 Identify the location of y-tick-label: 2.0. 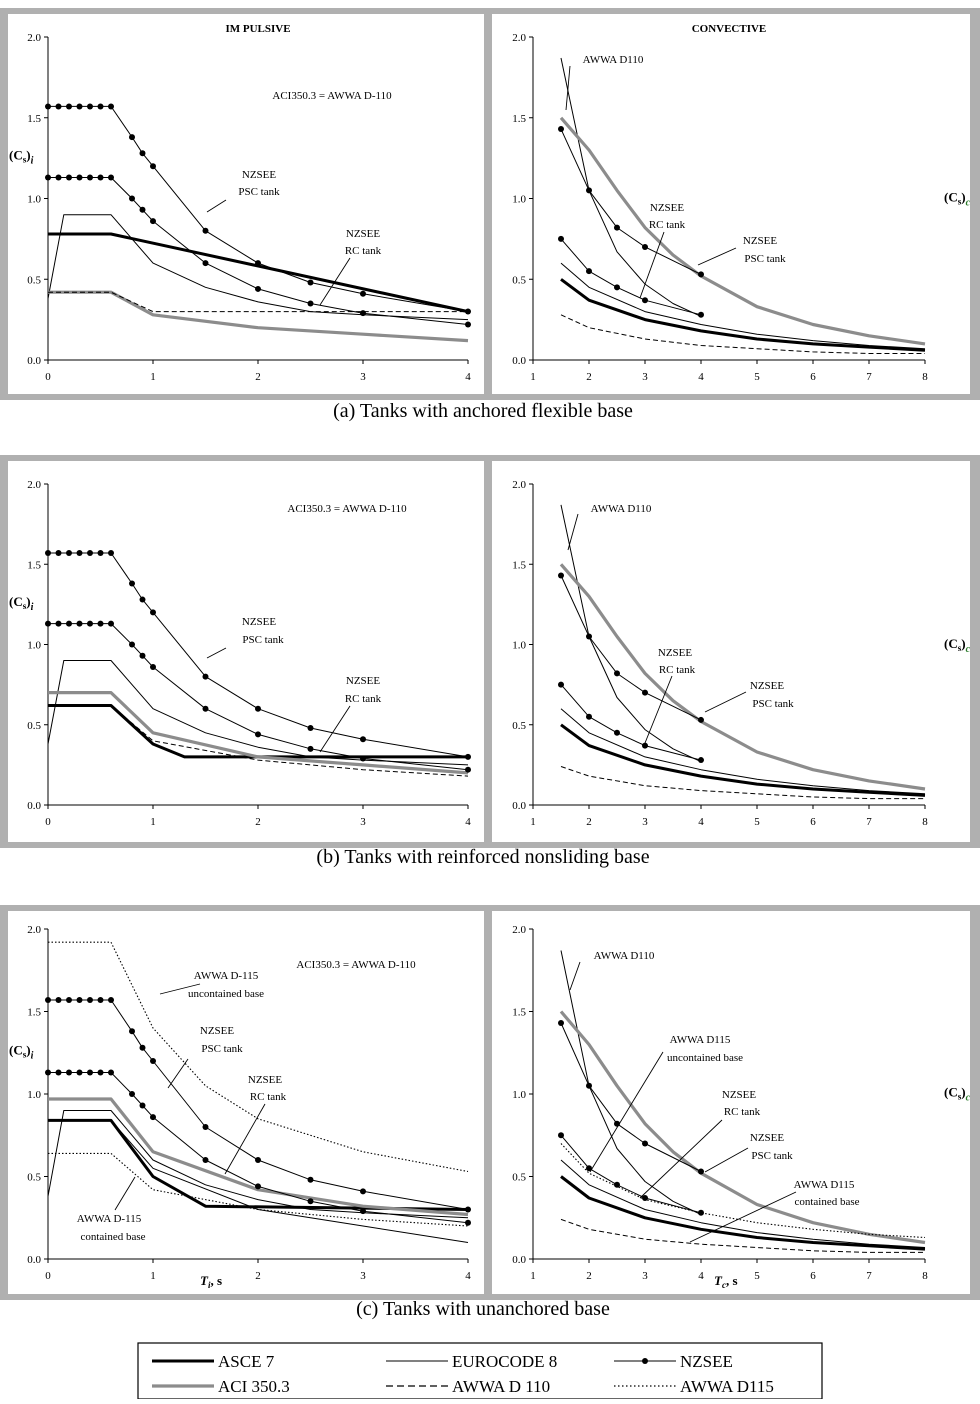
(519, 38).